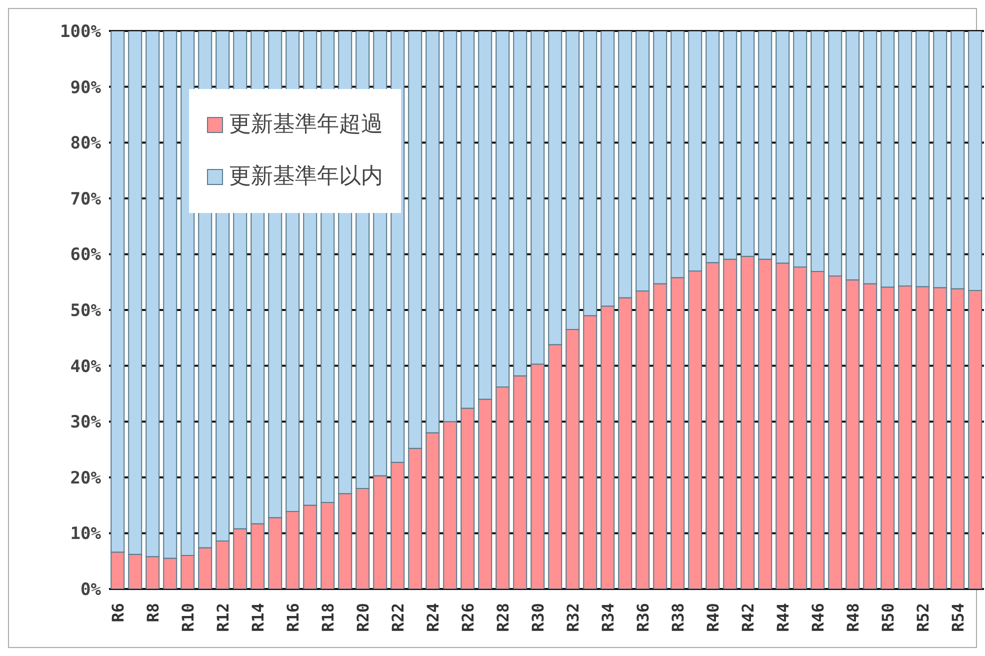  What do you see at coordinates (538, 617) in the screenshot?
I see `x-tick-label: R30` at bounding box center [538, 617].